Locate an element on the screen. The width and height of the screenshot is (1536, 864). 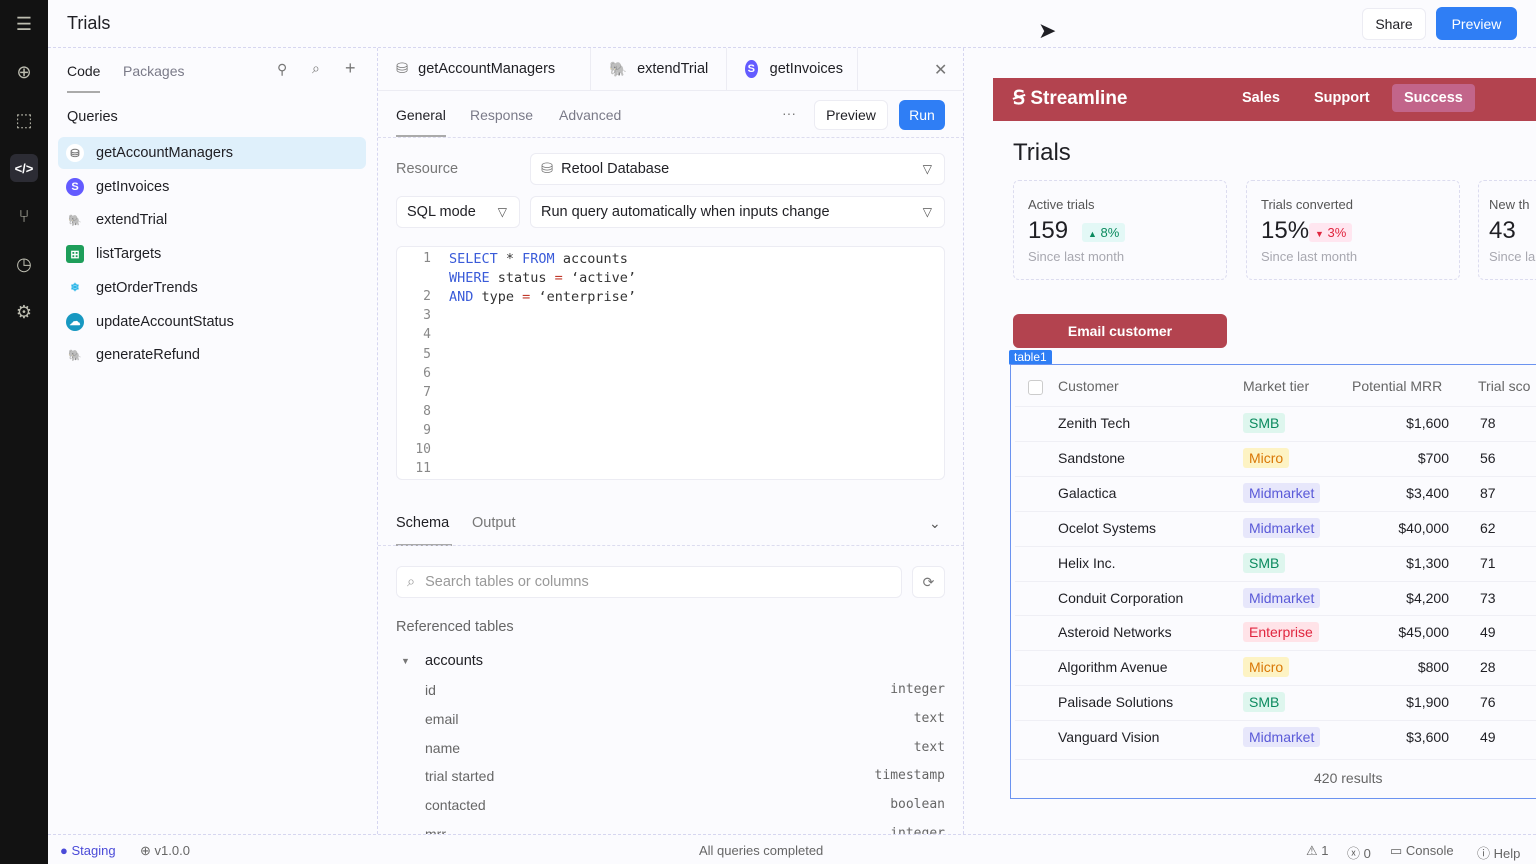
console-button: ▭ Console is located at coordinates (1422, 850).